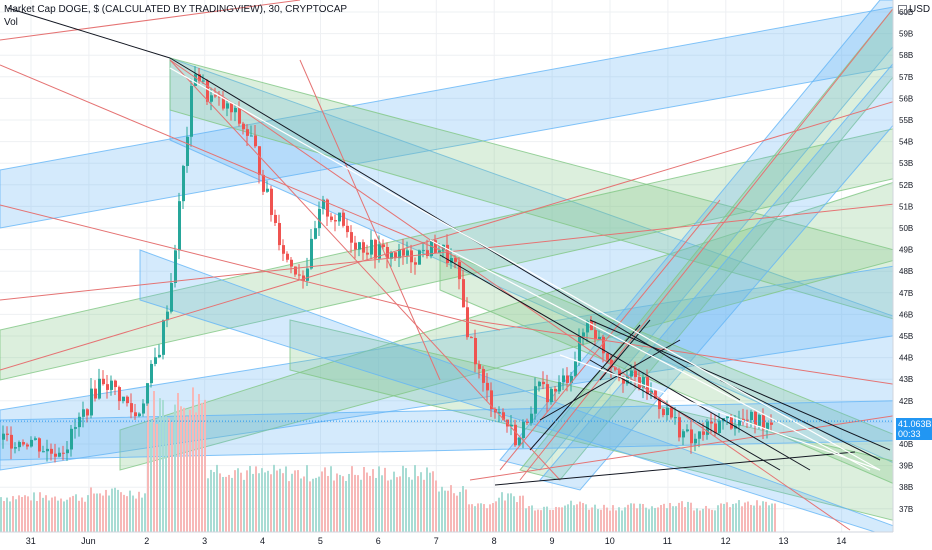 The width and height of the screenshot is (932, 550). What do you see at coordinates (914, 9) in the screenshot?
I see `currency-selector: USD` at bounding box center [914, 9].